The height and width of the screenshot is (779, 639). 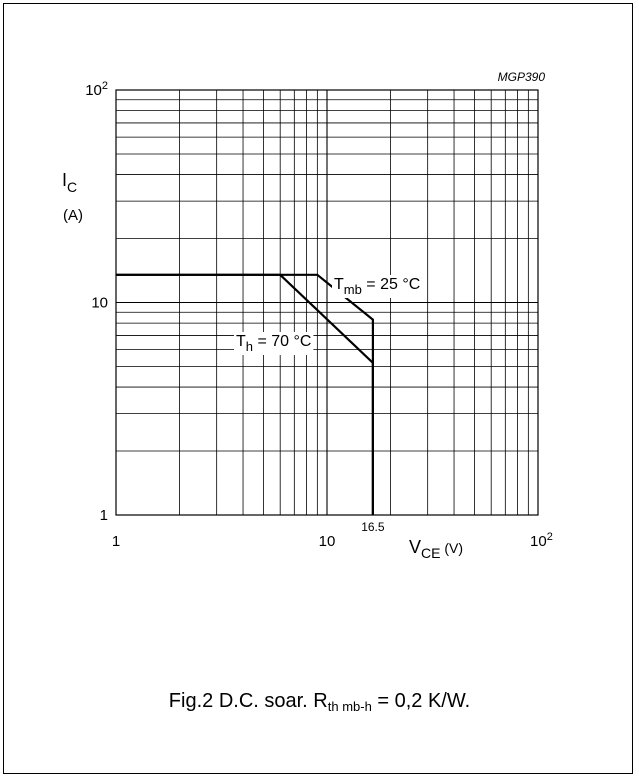 I want to click on y-tick-label: 1, so click(x=104, y=515).